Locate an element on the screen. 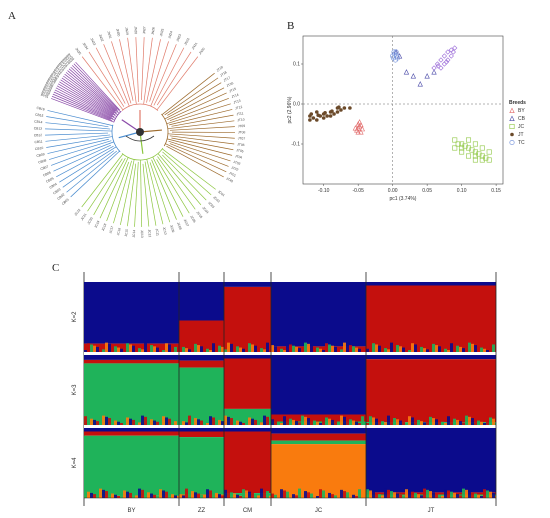 This screenshot has height=518, width=550. tree-leaf-label: BY17 is located at coordinates (65, 62).